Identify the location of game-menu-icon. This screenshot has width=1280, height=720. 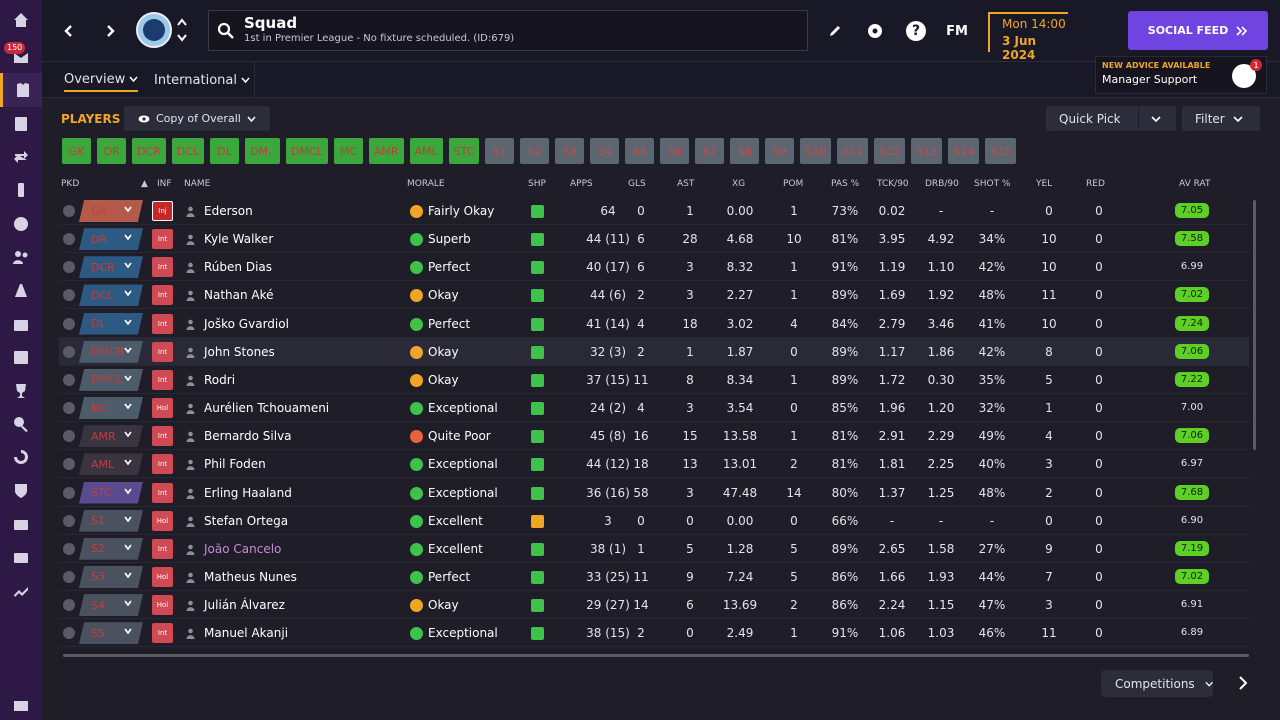
(21, 706).